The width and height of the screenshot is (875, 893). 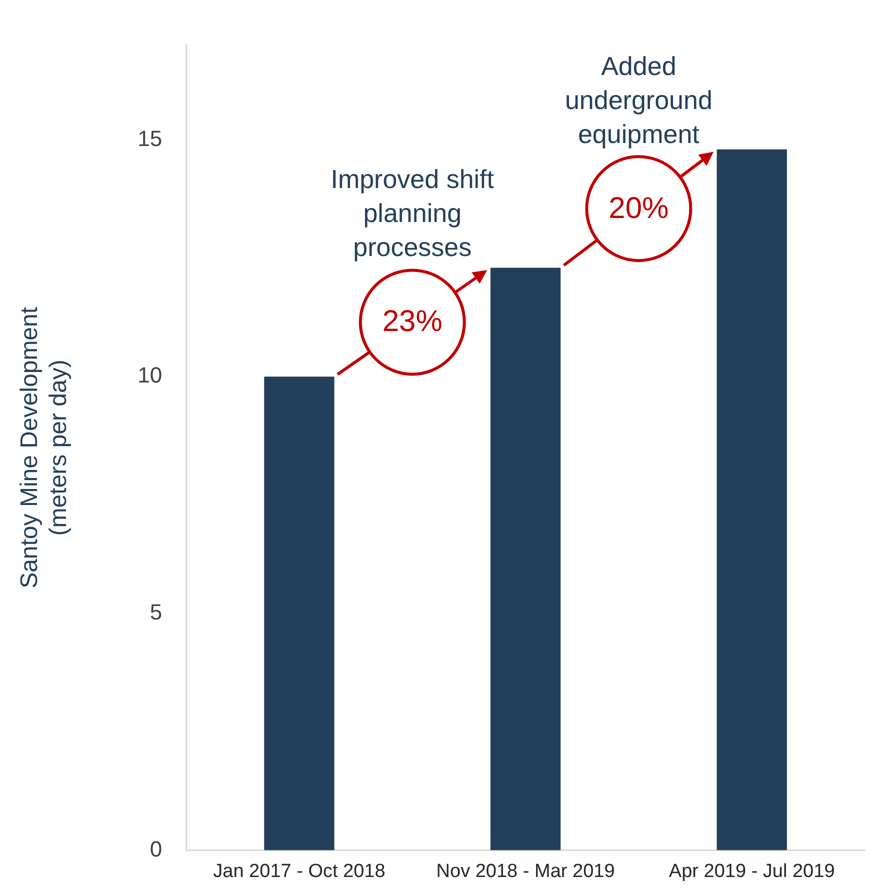 What do you see at coordinates (639, 208) in the screenshot?
I see `annotation: 20%` at bounding box center [639, 208].